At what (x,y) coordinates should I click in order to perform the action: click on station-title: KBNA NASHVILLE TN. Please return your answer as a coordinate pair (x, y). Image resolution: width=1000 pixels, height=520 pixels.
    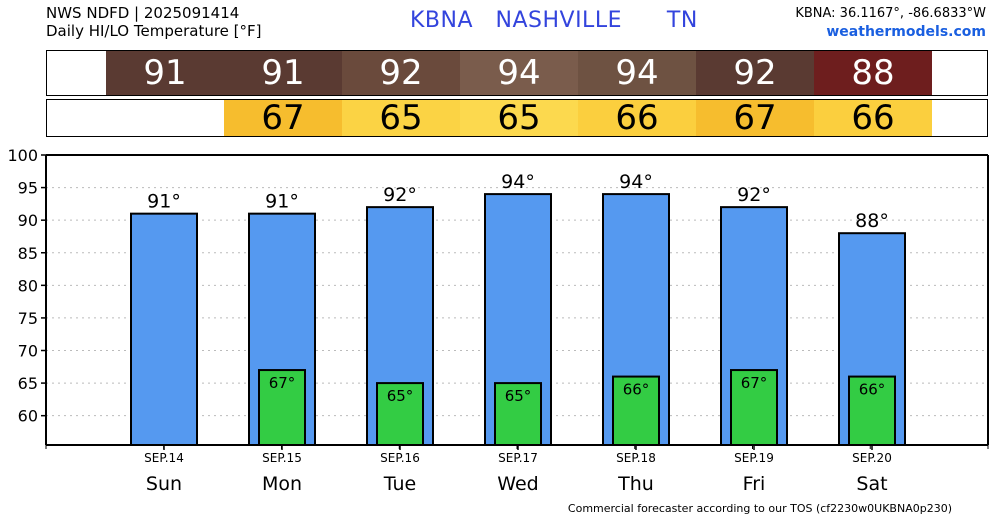
    Looking at the image, I should click on (554, 20).